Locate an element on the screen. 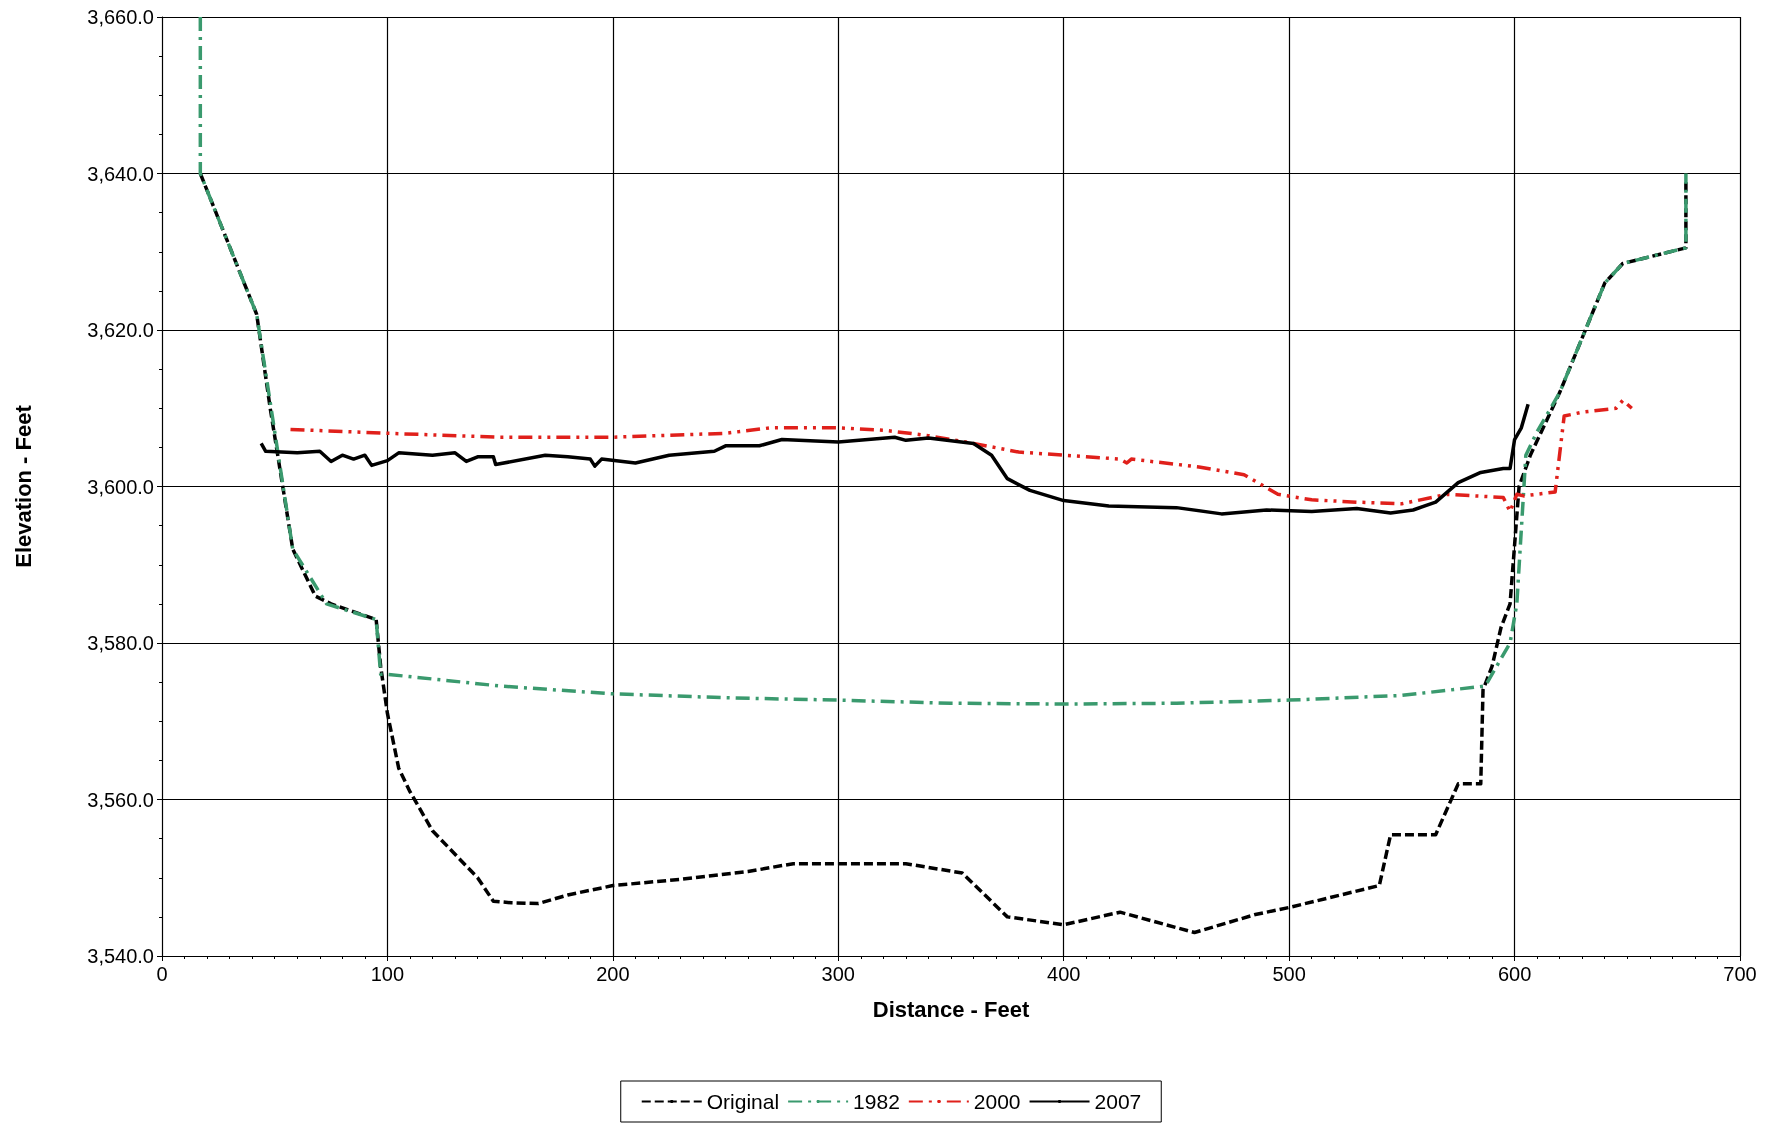  x-tick-label: 400 is located at coordinates (1064, 974).